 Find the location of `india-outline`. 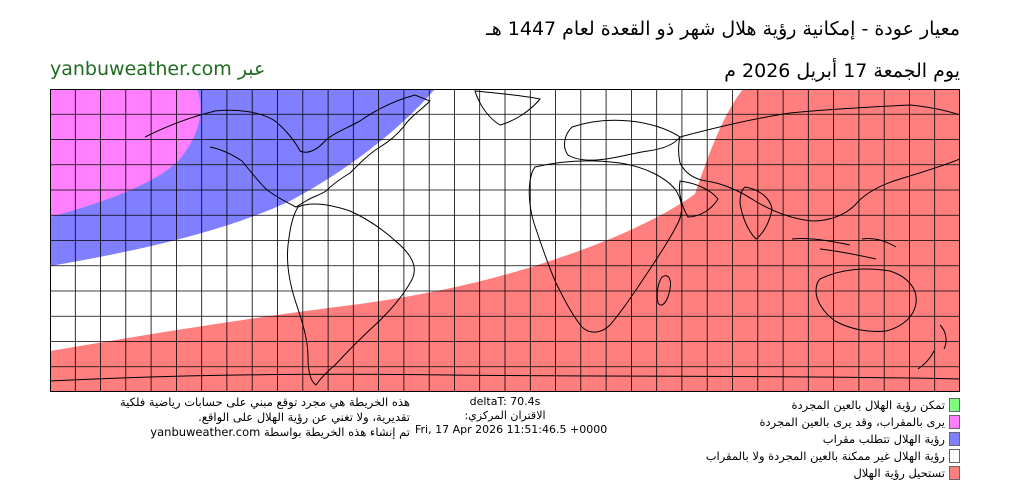

india-outline is located at coordinates (756, 213).